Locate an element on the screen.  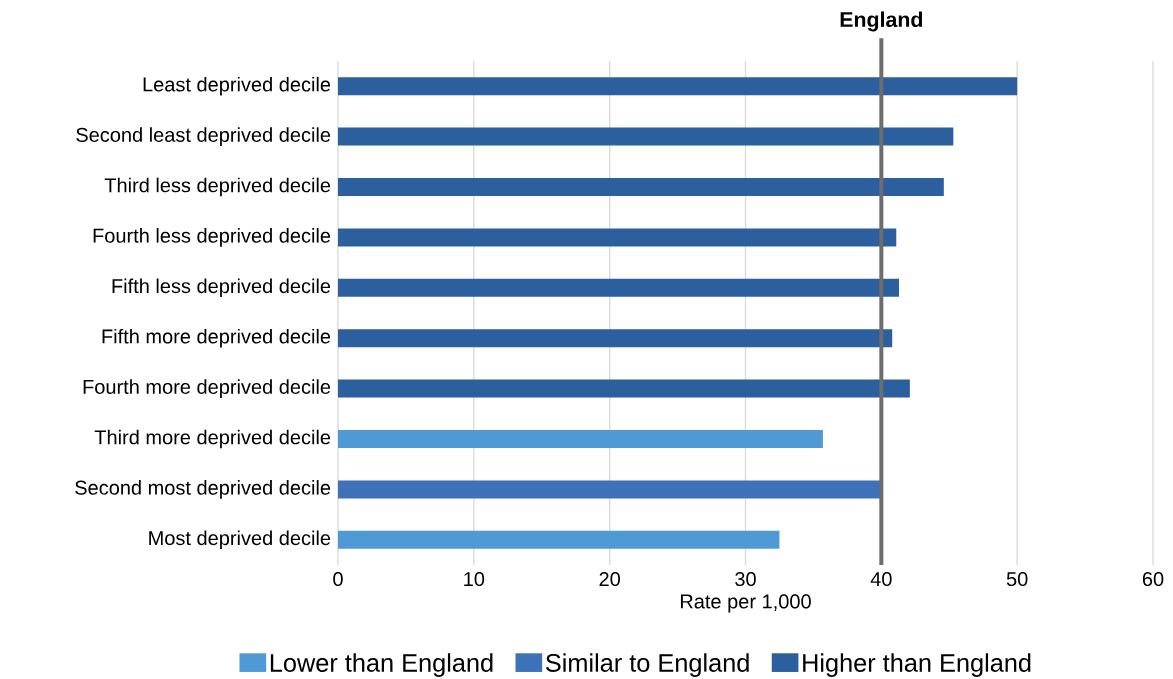
y-tick-label: Least deprived decile is located at coordinates (237, 86).